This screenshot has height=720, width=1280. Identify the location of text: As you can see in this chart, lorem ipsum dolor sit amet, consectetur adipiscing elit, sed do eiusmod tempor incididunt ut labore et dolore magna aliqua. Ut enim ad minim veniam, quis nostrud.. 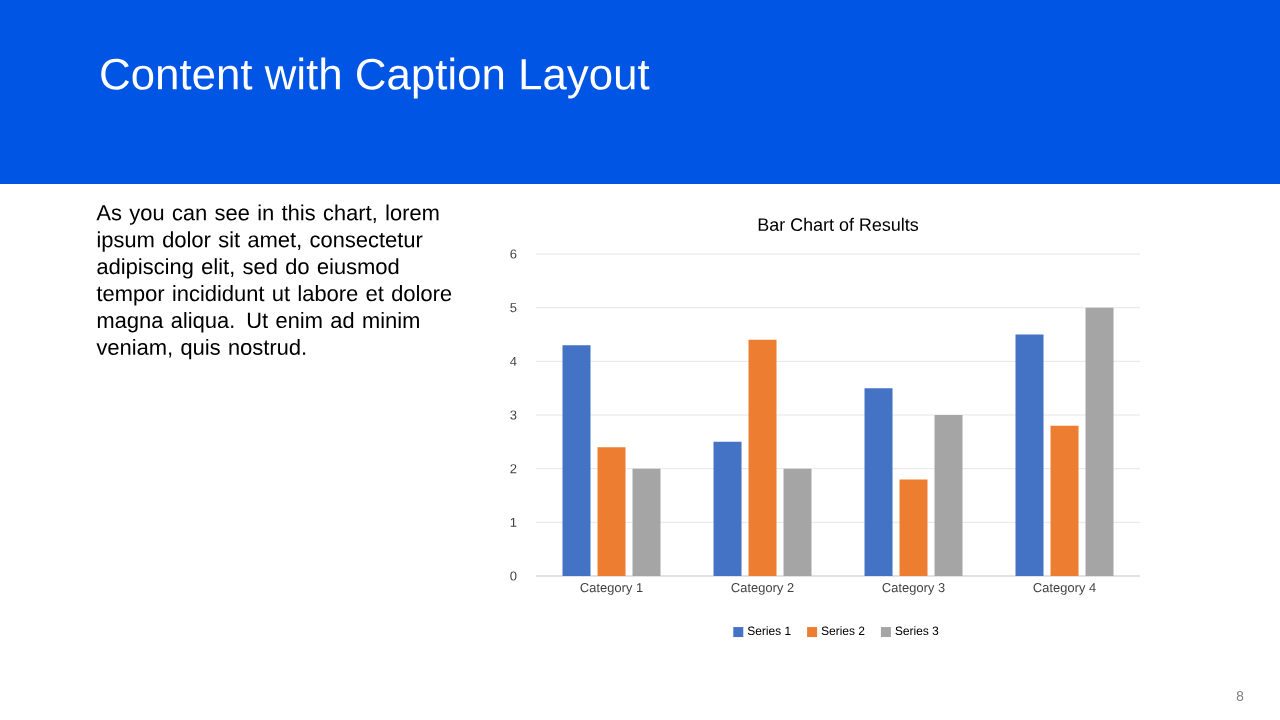
(274, 282).